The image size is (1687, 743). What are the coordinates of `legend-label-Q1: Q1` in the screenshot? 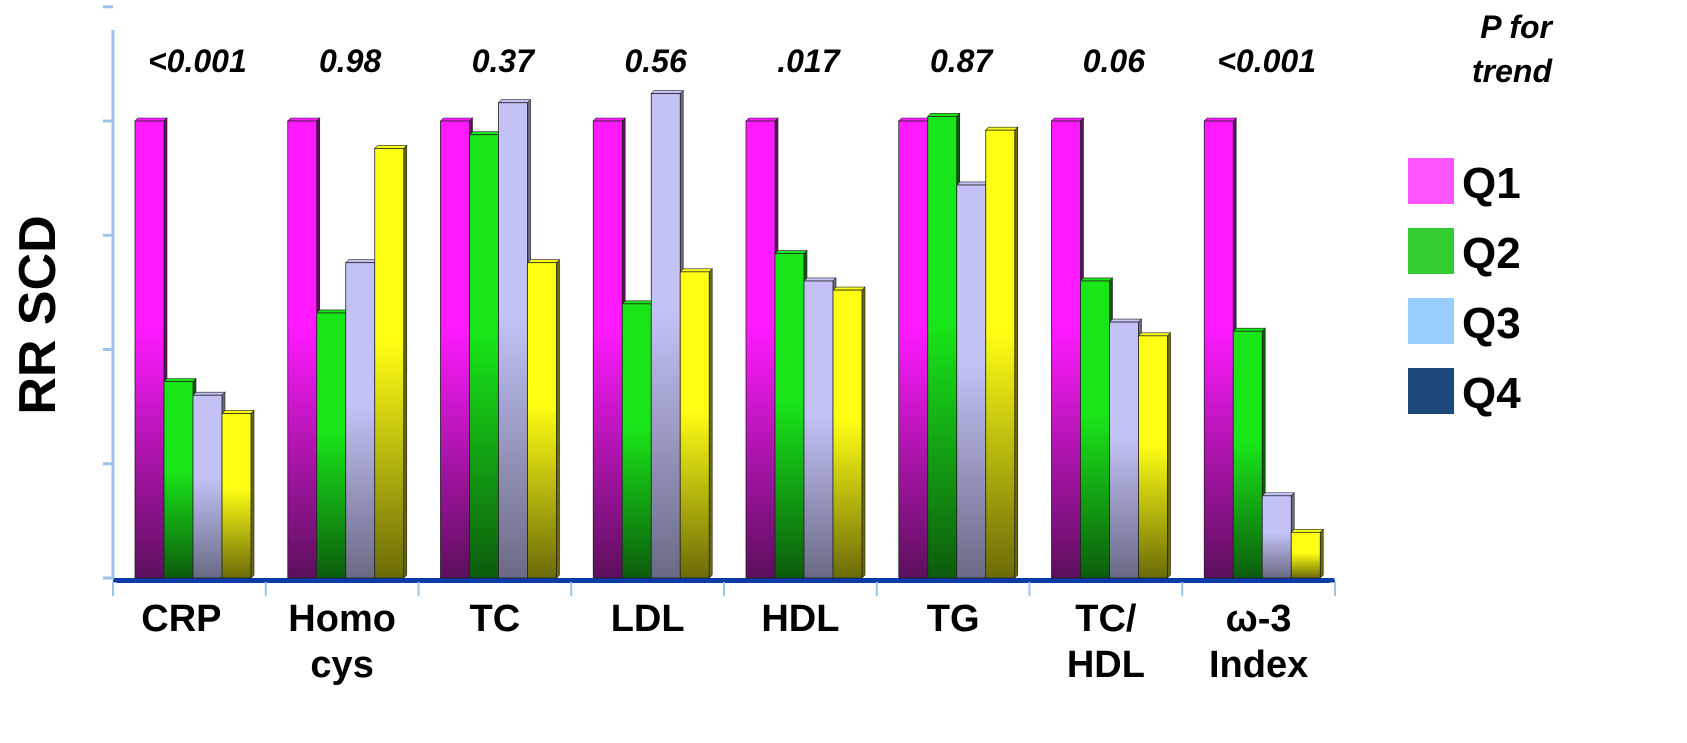 It's located at (1491, 183).